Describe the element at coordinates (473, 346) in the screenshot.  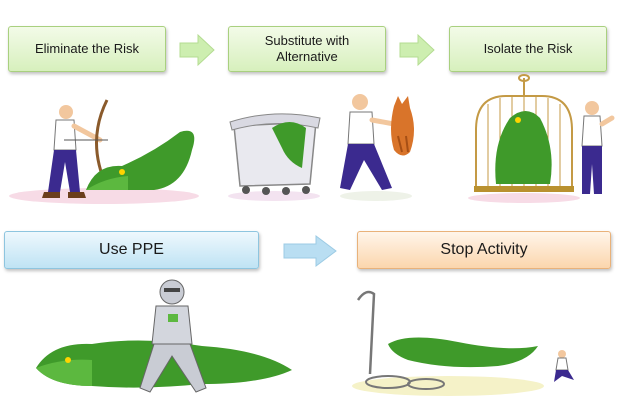
I see `abandoned-equipment-and-crocodile-illustration` at that location.